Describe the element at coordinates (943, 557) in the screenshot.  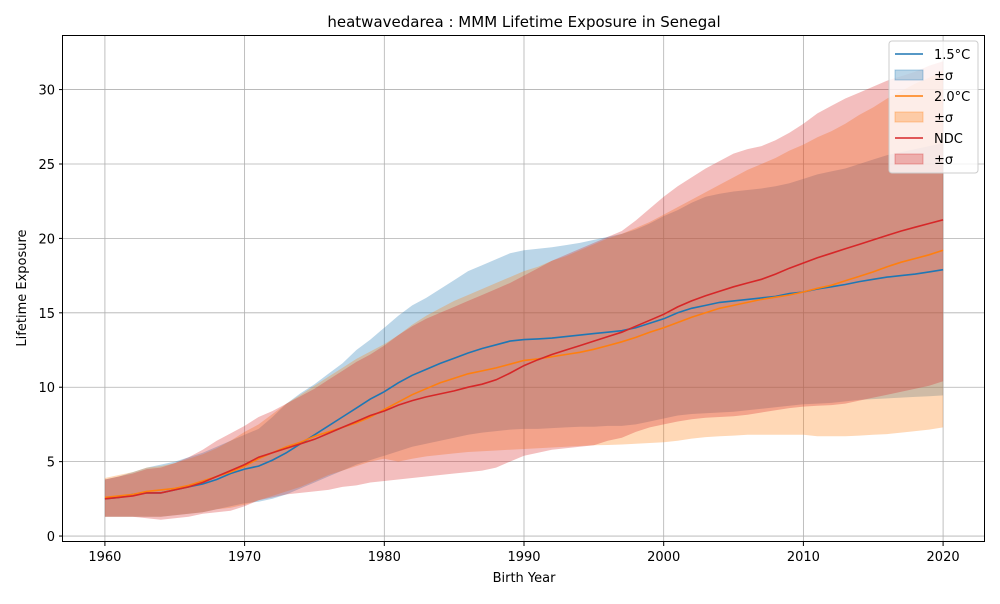
I see `x-tick-label: 2020` at that location.